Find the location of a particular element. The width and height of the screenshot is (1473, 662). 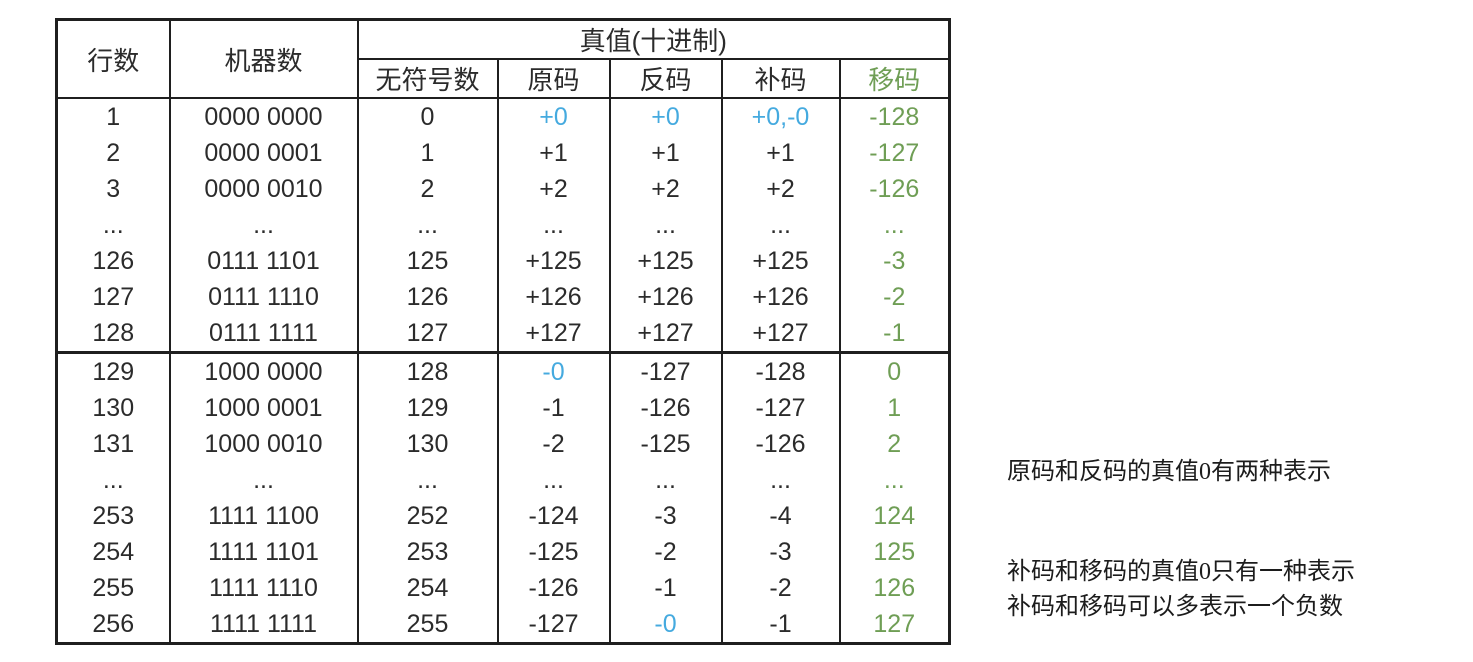

table-row: 256 1111 1111 255 -127 -0 -1 127 is located at coordinates (503, 625).